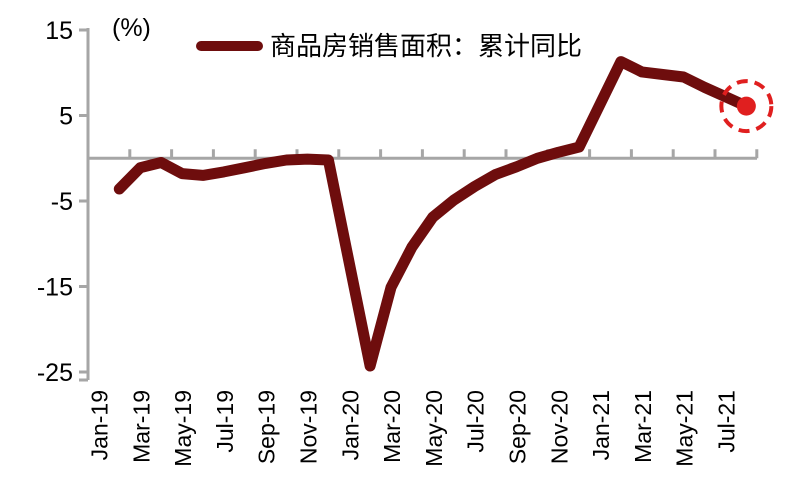  What do you see at coordinates (601, 425) in the screenshot?
I see `x-tick-label: Jan-21` at bounding box center [601, 425].